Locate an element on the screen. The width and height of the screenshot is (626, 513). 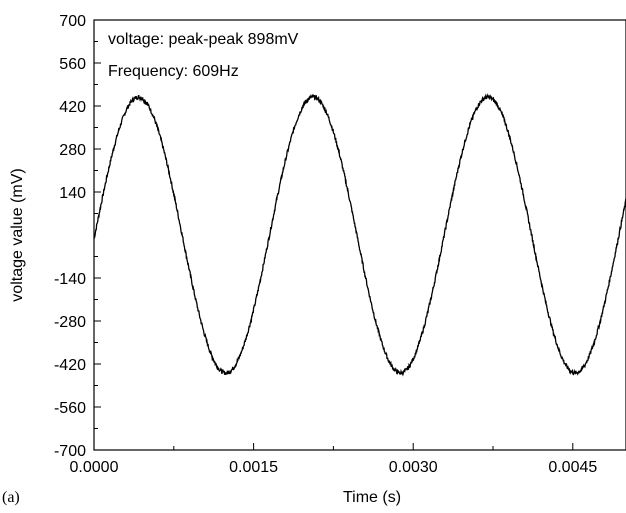
y-tick-label: -700 is located at coordinates (70, 451).